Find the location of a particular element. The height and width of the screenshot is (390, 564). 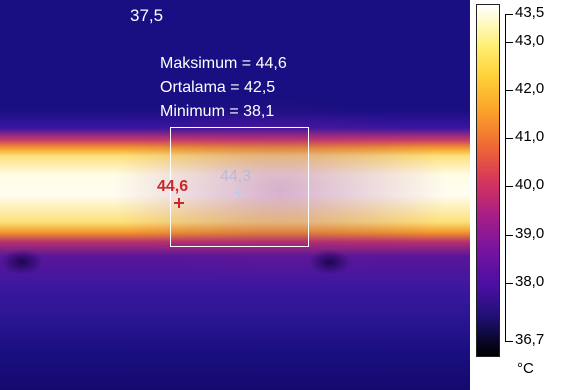

hot-point-crosshair-icon is located at coordinates (179, 203).